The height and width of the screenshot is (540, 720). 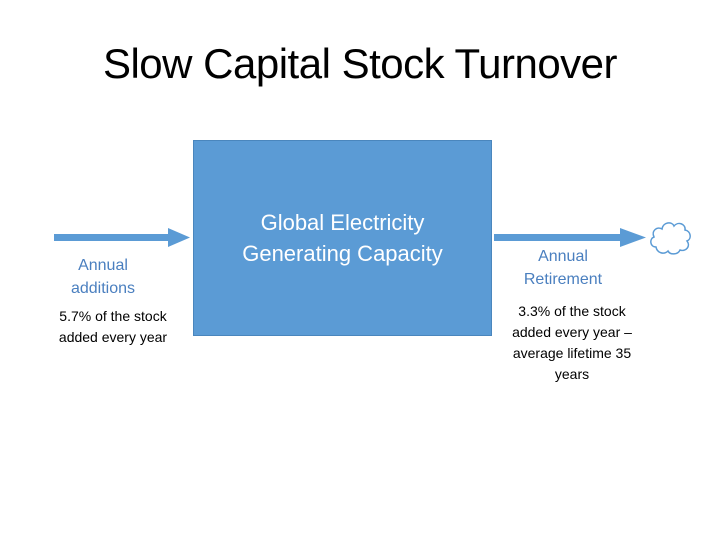 What do you see at coordinates (572, 353) in the screenshot?
I see `outflow-note-line3: average lifetime 35` at bounding box center [572, 353].